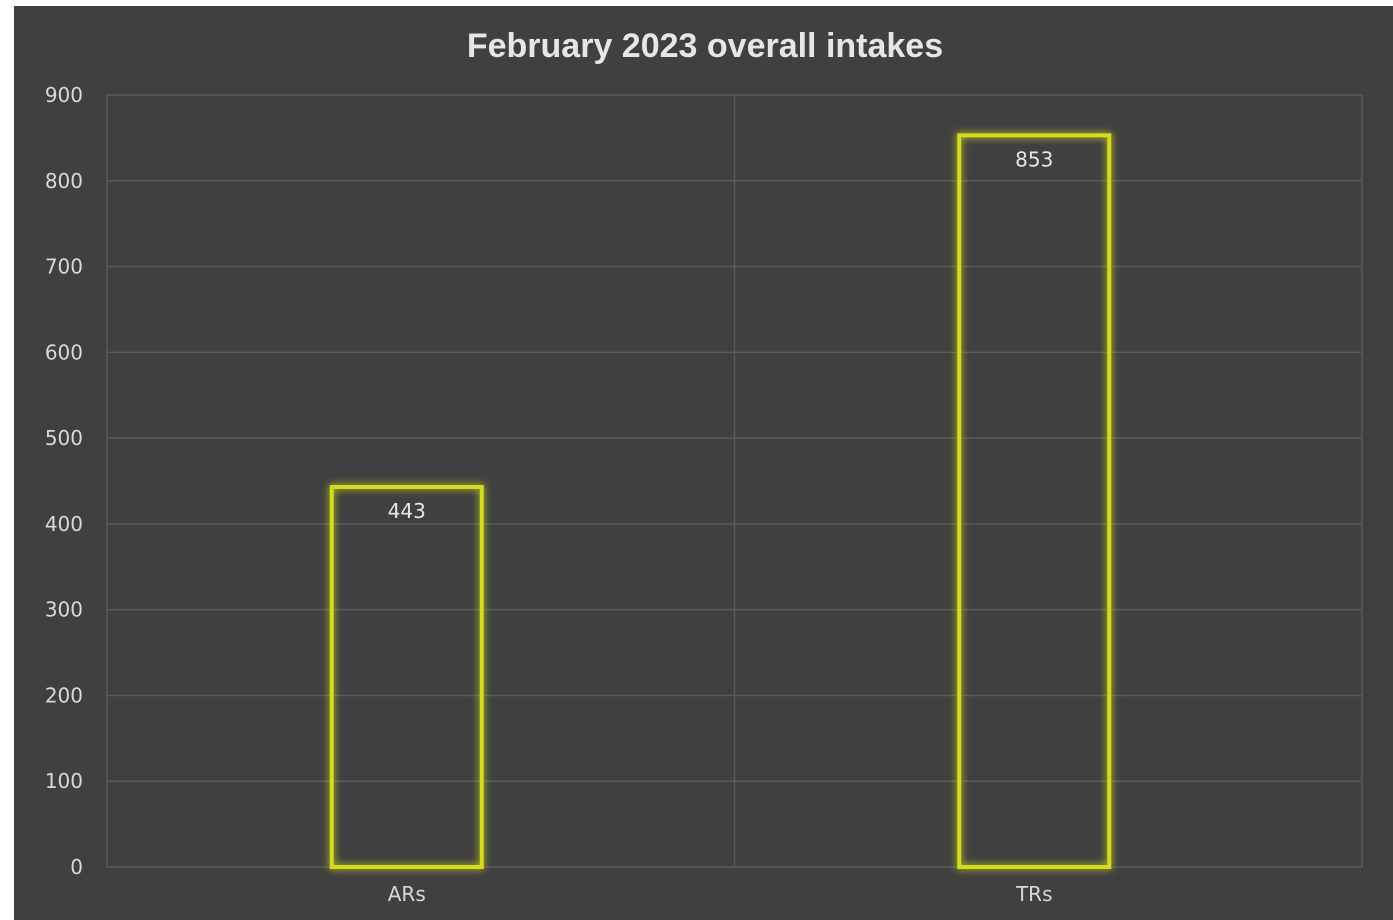 The image size is (1393, 920). What do you see at coordinates (705, 46) in the screenshot?
I see `chart-title: February 2023 overall intakes` at bounding box center [705, 46].